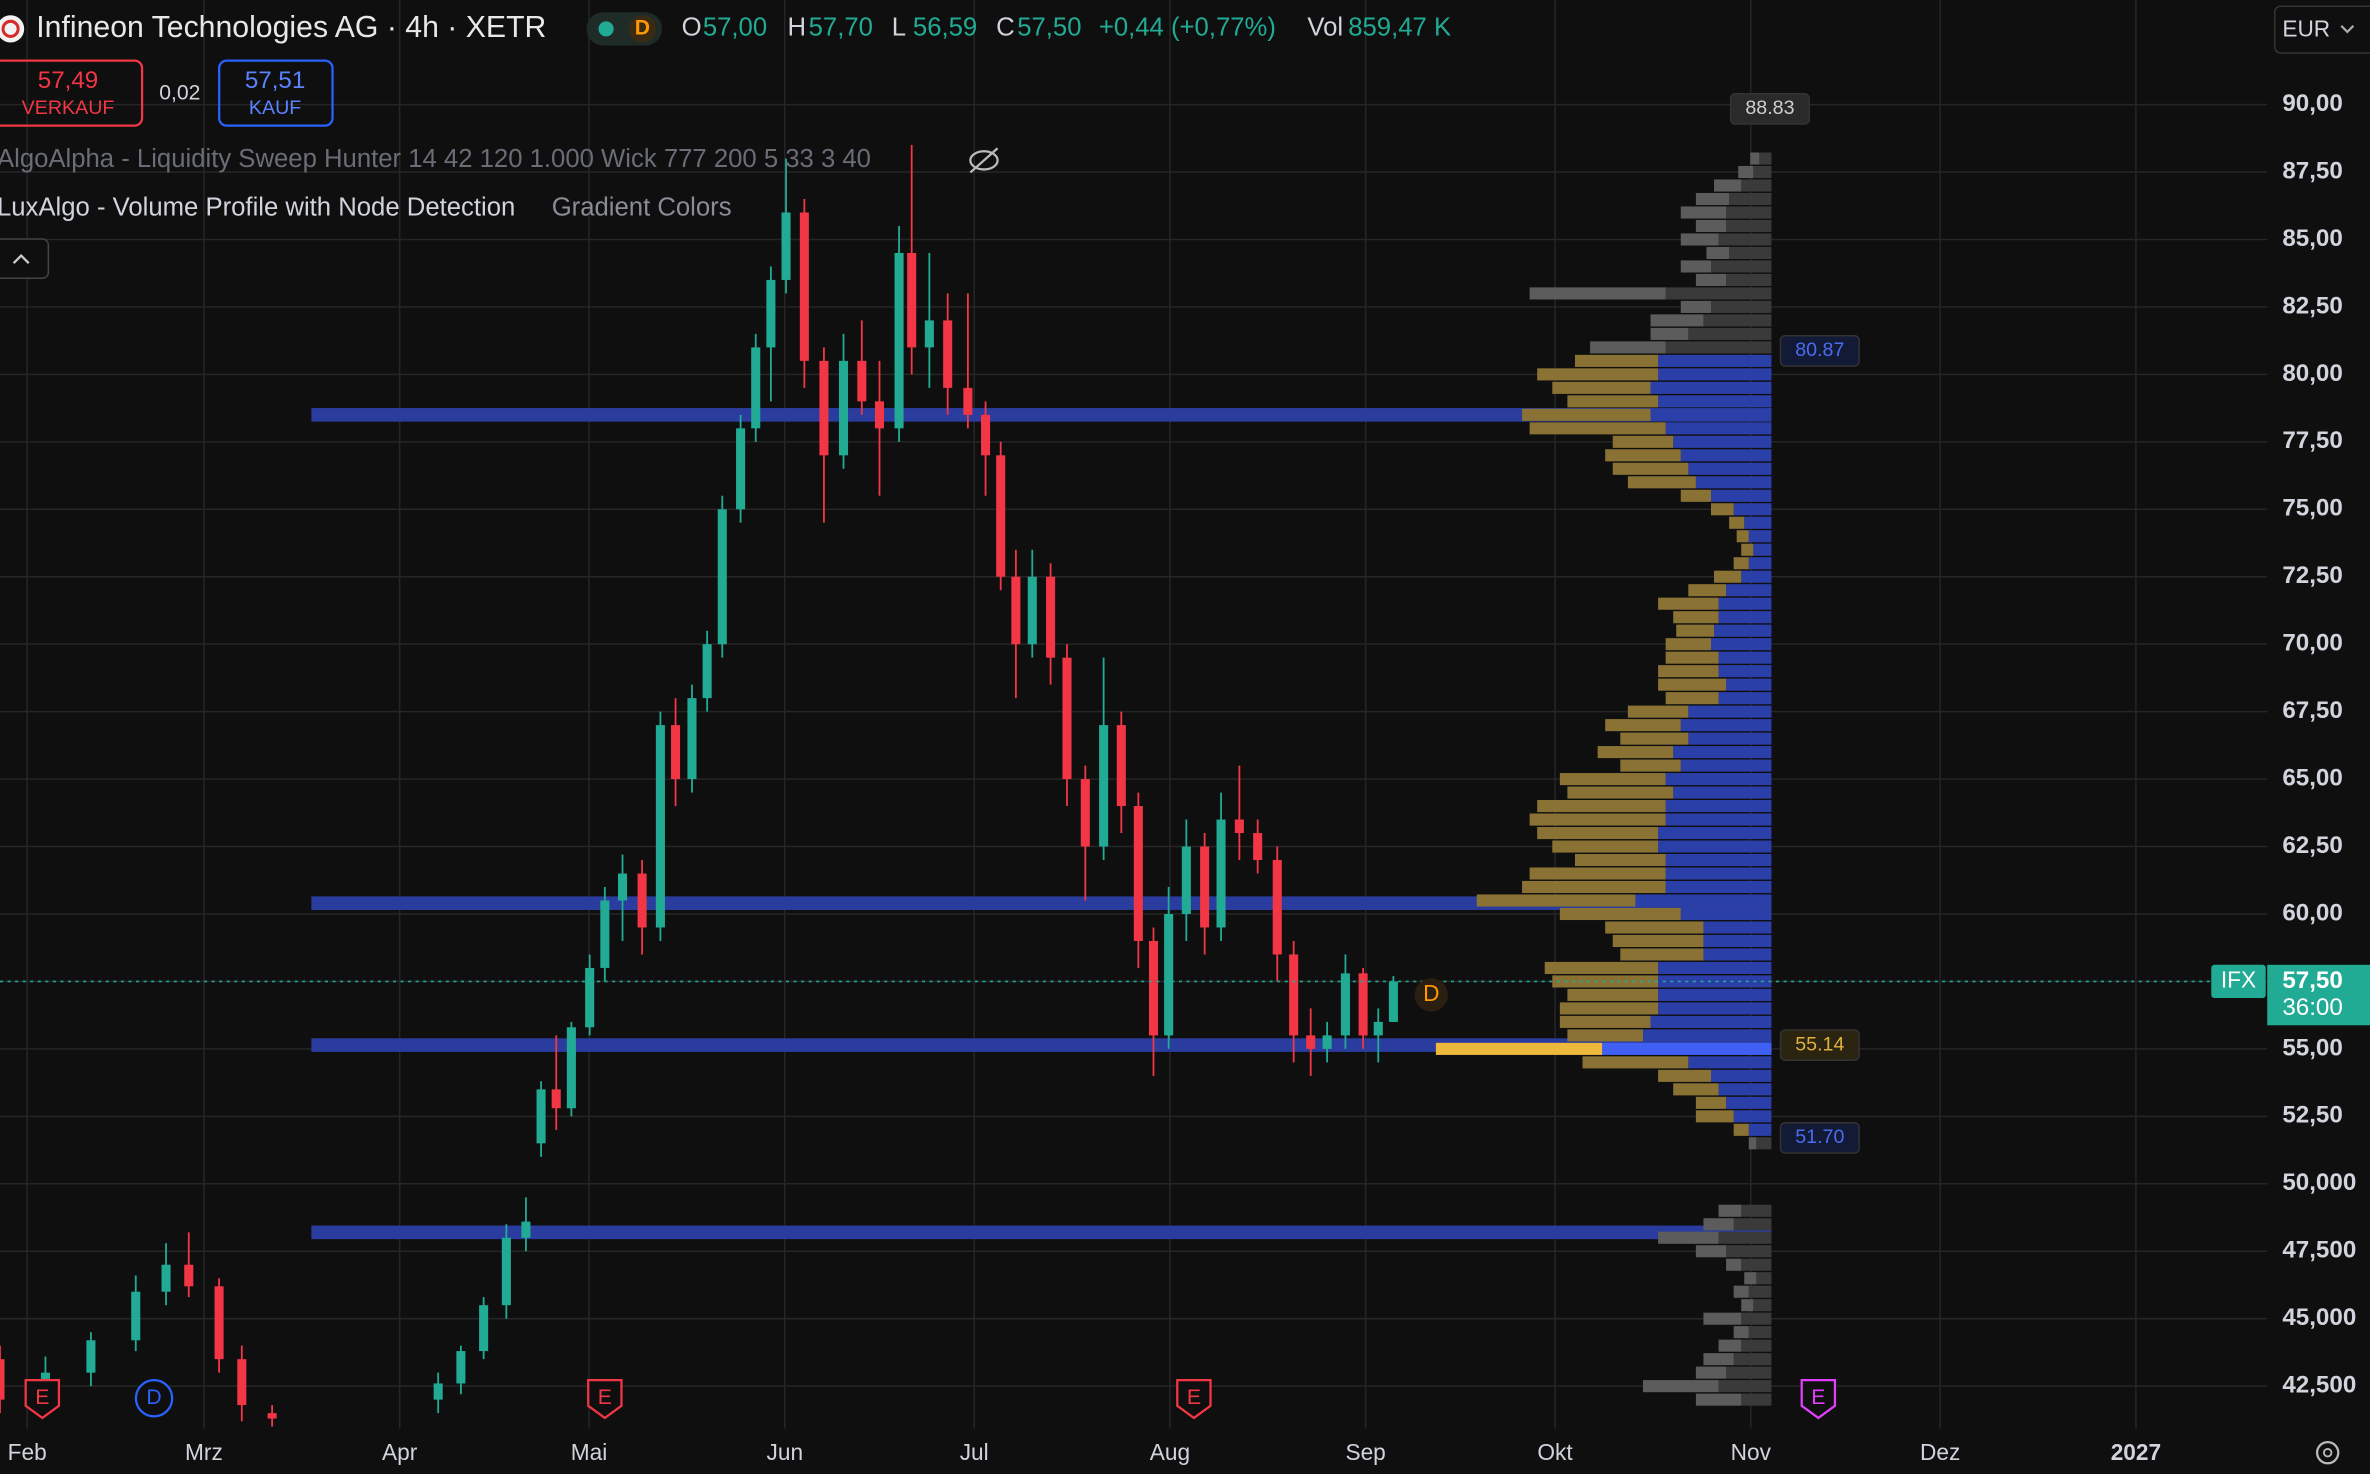 This screenshot has width=2370, height=1474. Describe the element at coordinates (1769, 108) in the screenshot. I see `level-tag-label: 88.83` at that location.